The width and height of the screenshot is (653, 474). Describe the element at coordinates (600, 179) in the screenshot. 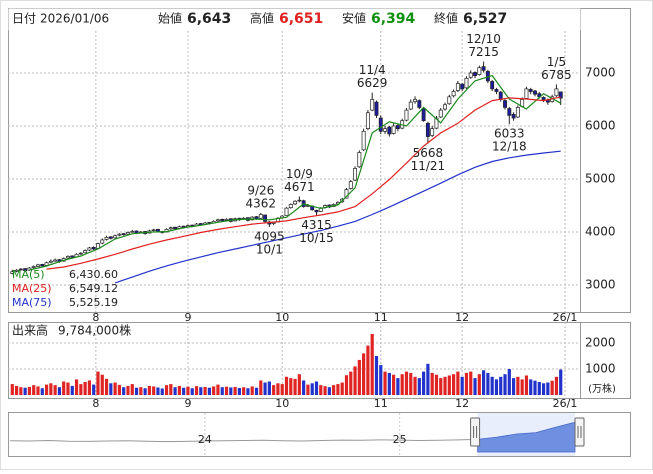

I see `y-tick-label: 5000` at that location.